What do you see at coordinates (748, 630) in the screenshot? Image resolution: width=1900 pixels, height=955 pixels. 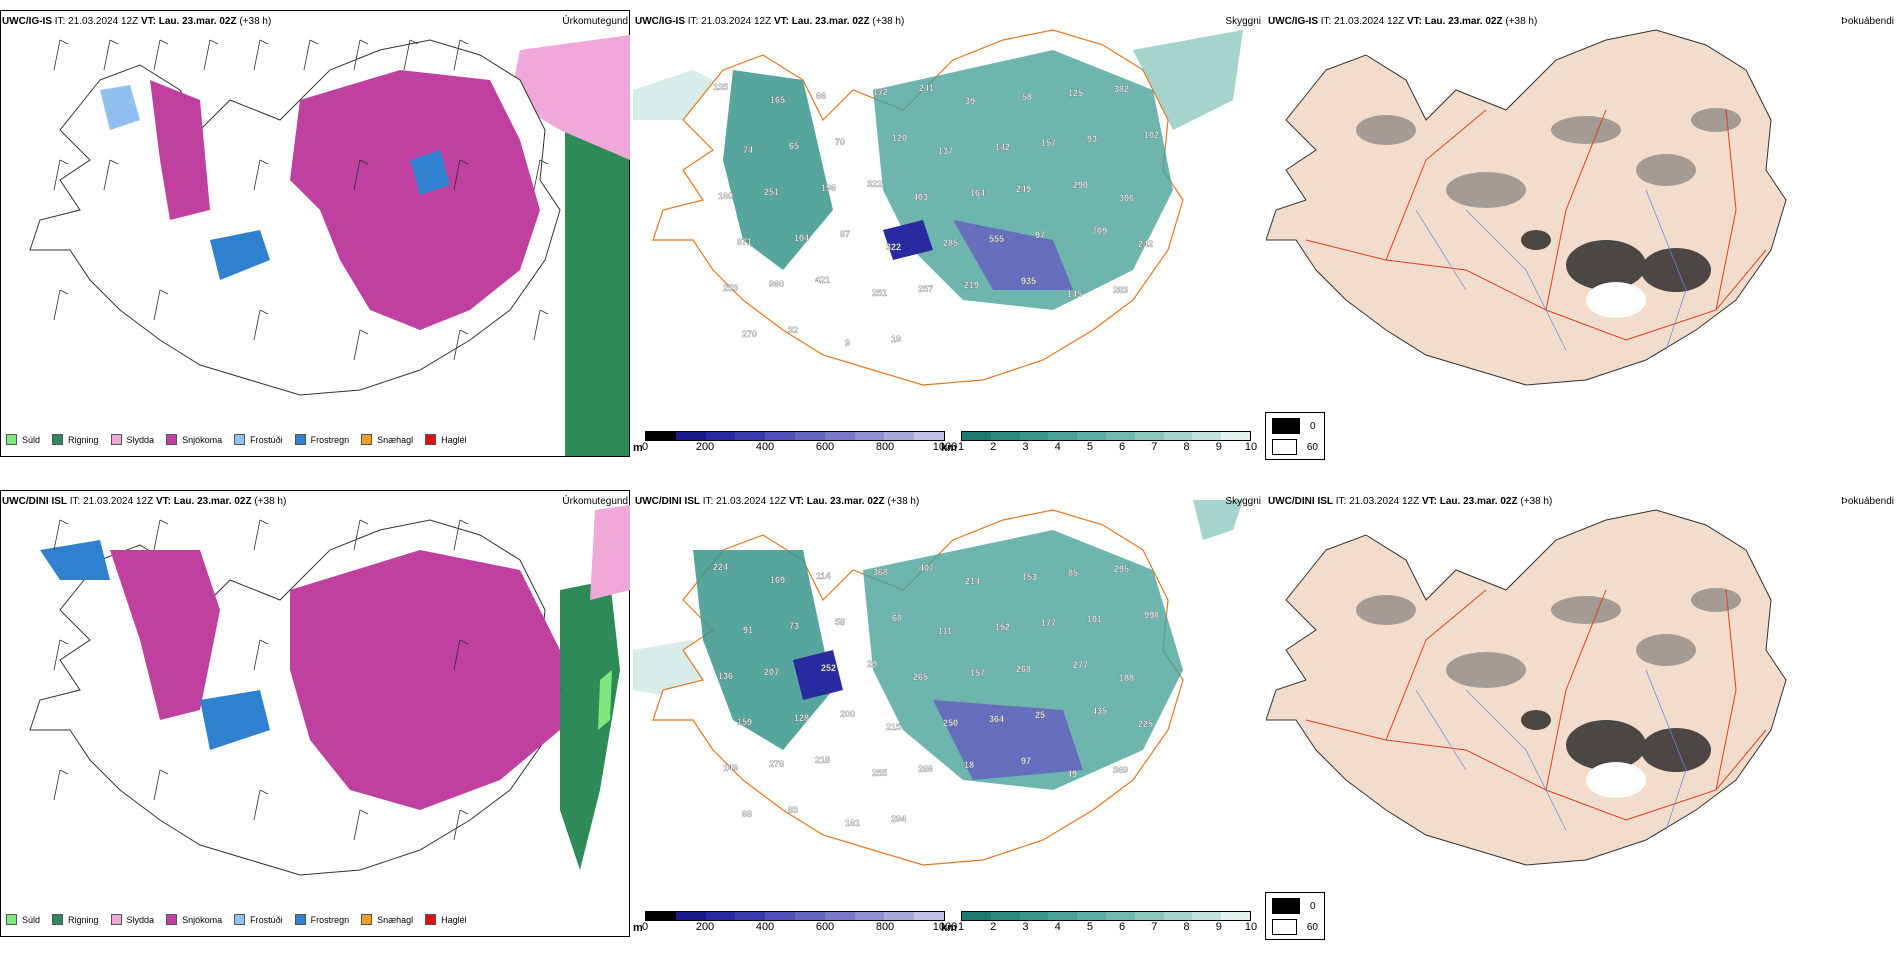 I see `visibility-value-label: 91` at bounding box center [748, 630].